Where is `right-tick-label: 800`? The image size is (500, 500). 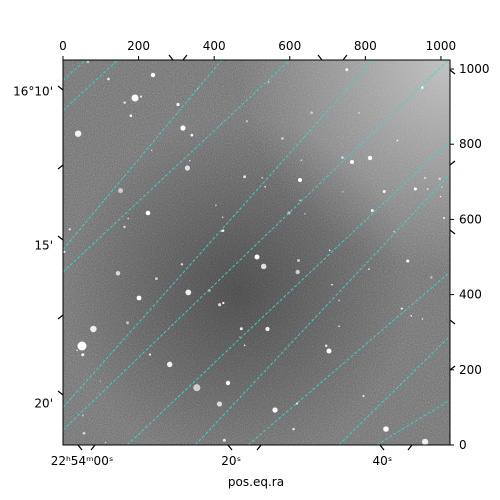
right-tick-label: 800 is located at coordinates (470, 144).